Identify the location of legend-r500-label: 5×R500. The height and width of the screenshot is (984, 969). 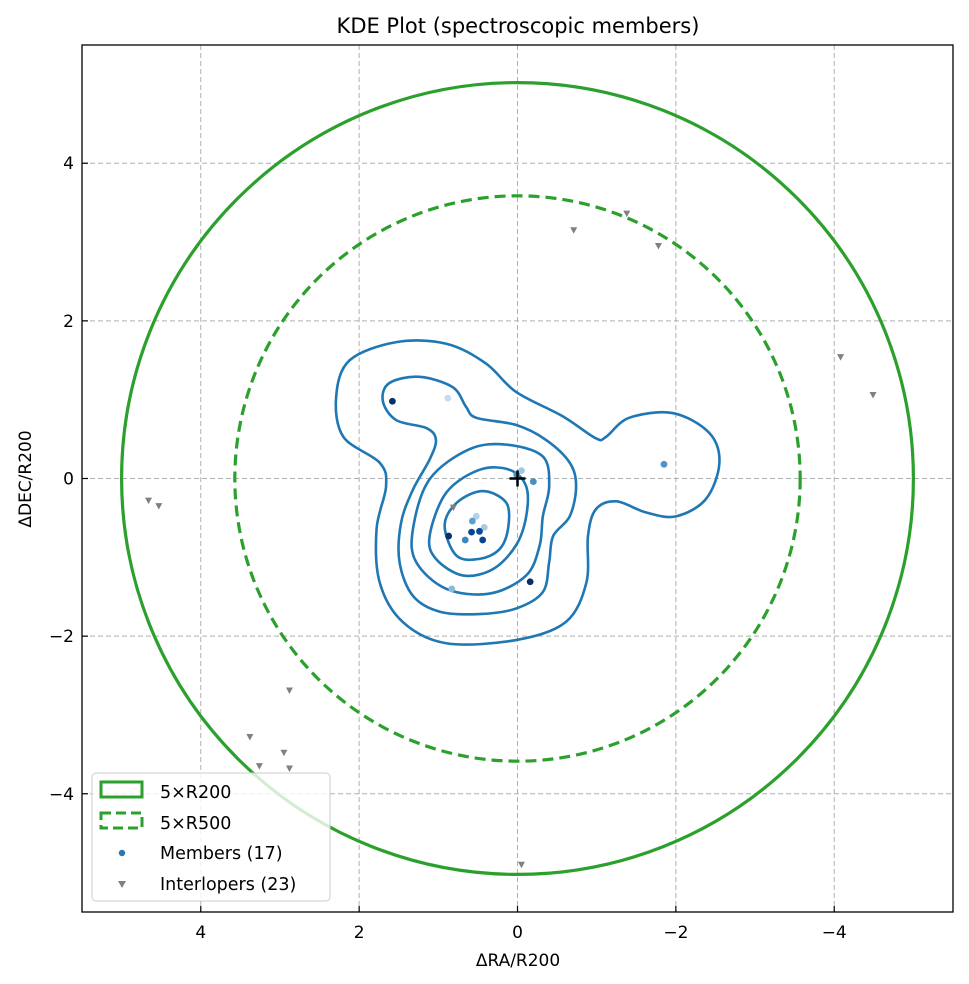
(195, 824).